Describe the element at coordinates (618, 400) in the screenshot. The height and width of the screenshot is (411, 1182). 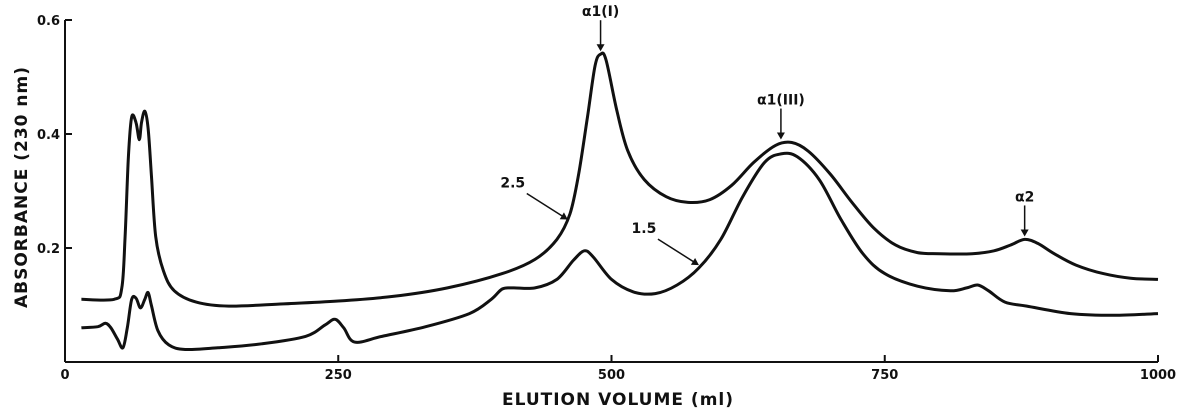
I see `x-axis-title: ELUTION VOLUME (ml)` at that location.